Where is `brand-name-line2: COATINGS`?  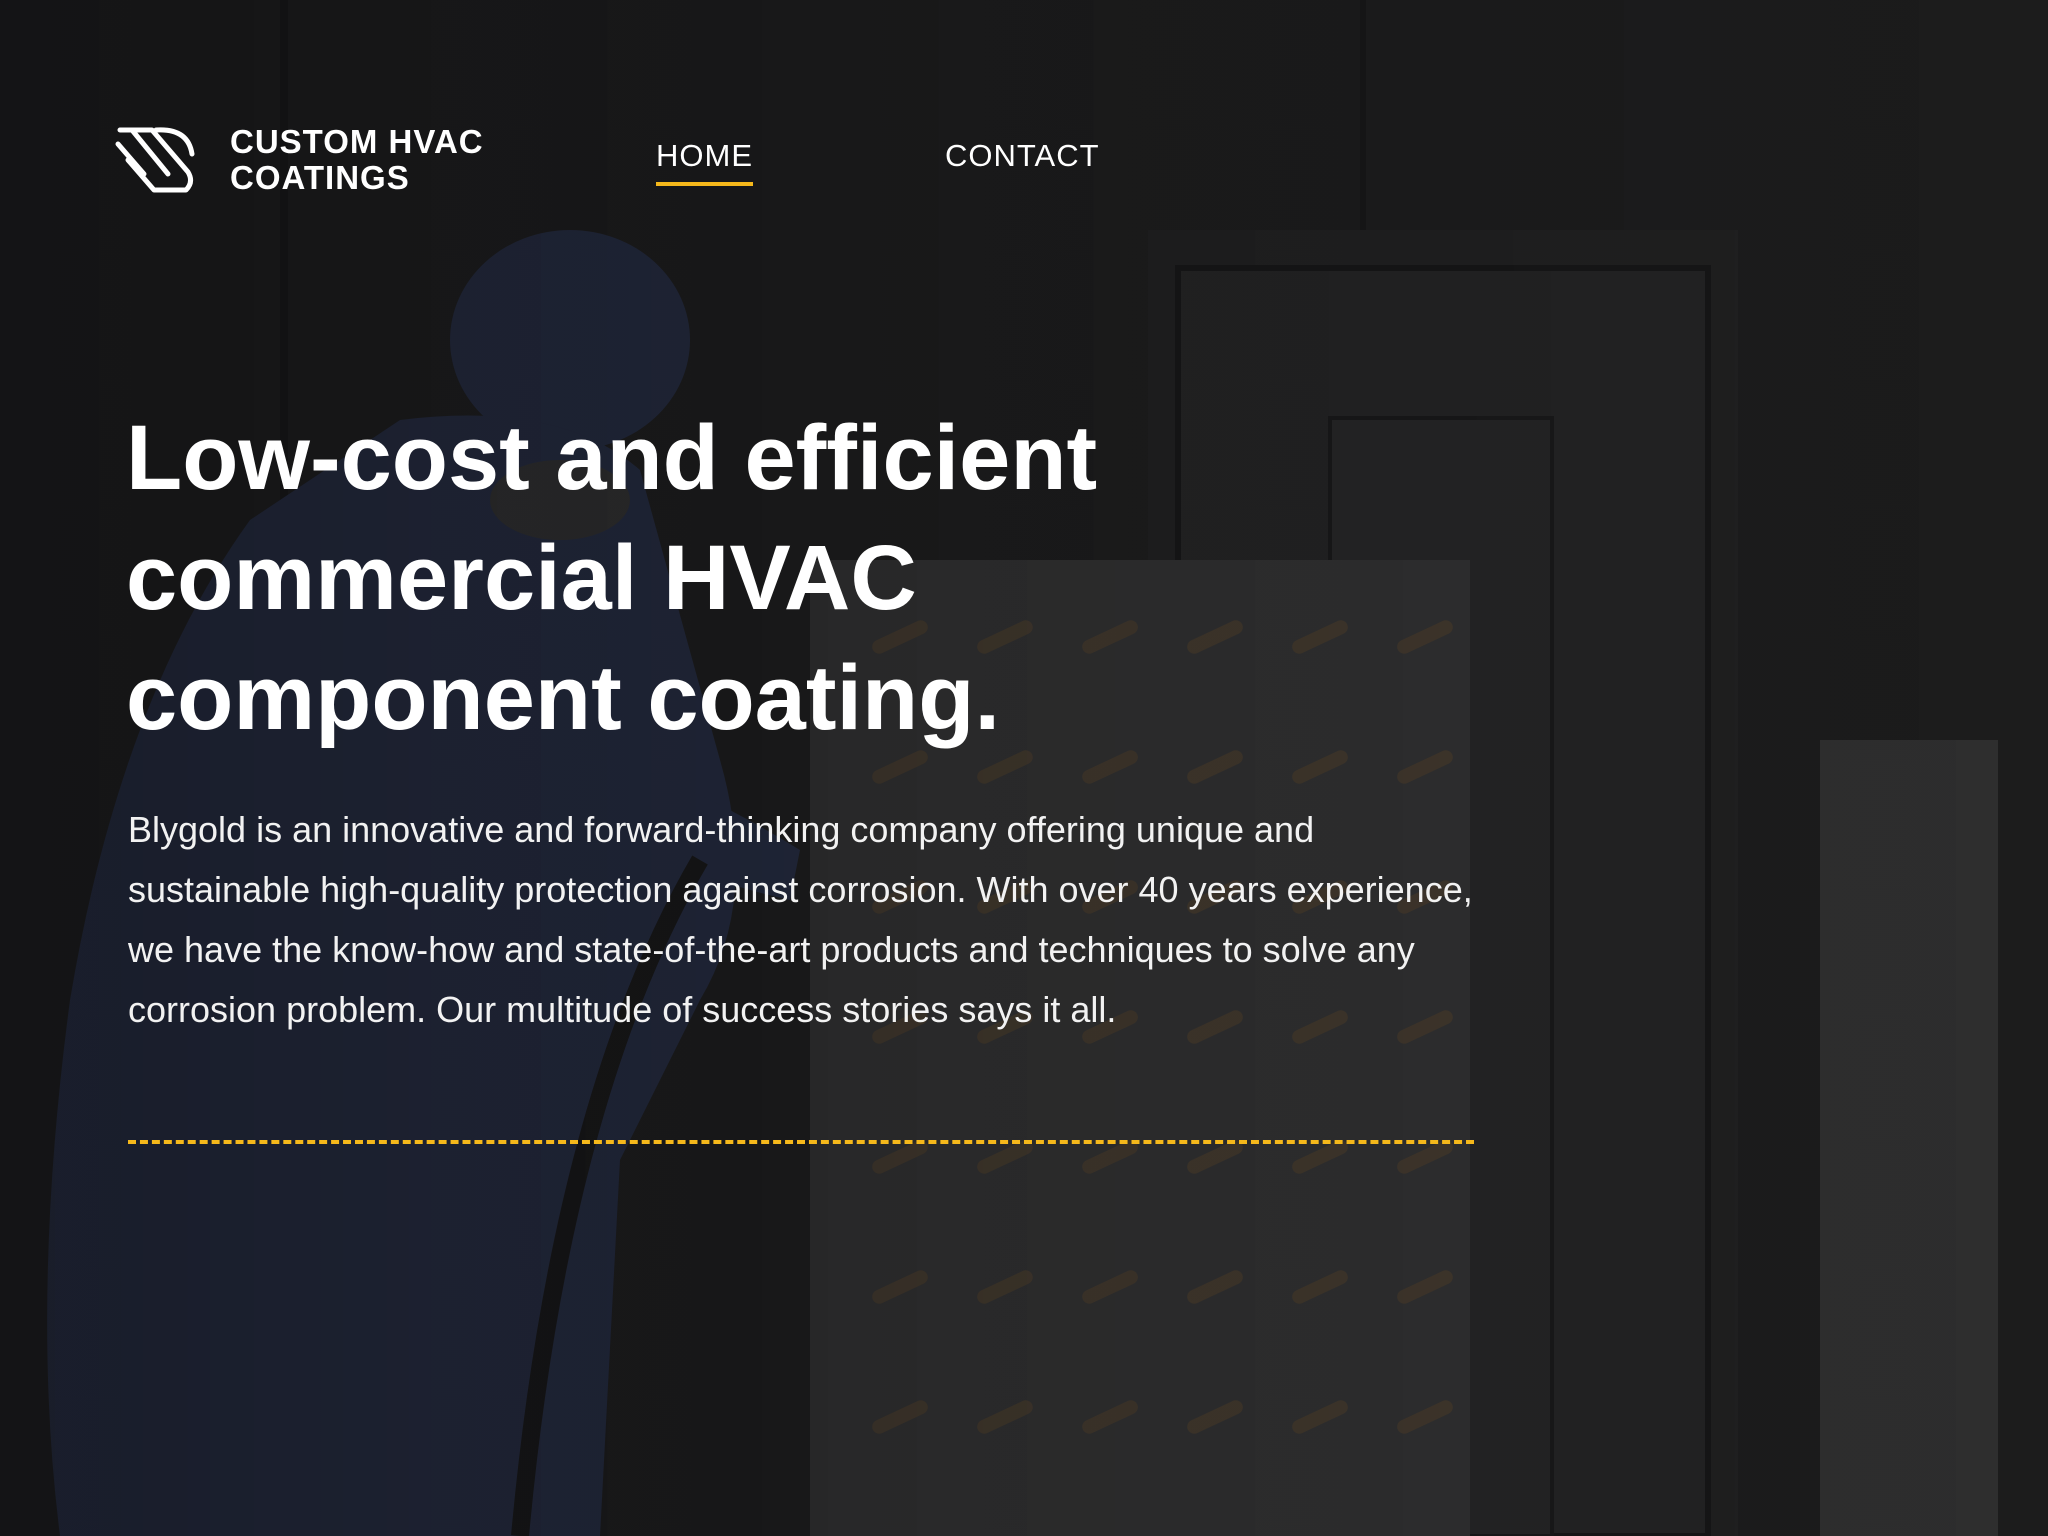 brand-name-line2: COATINGS is located at coordinates (320, 177).